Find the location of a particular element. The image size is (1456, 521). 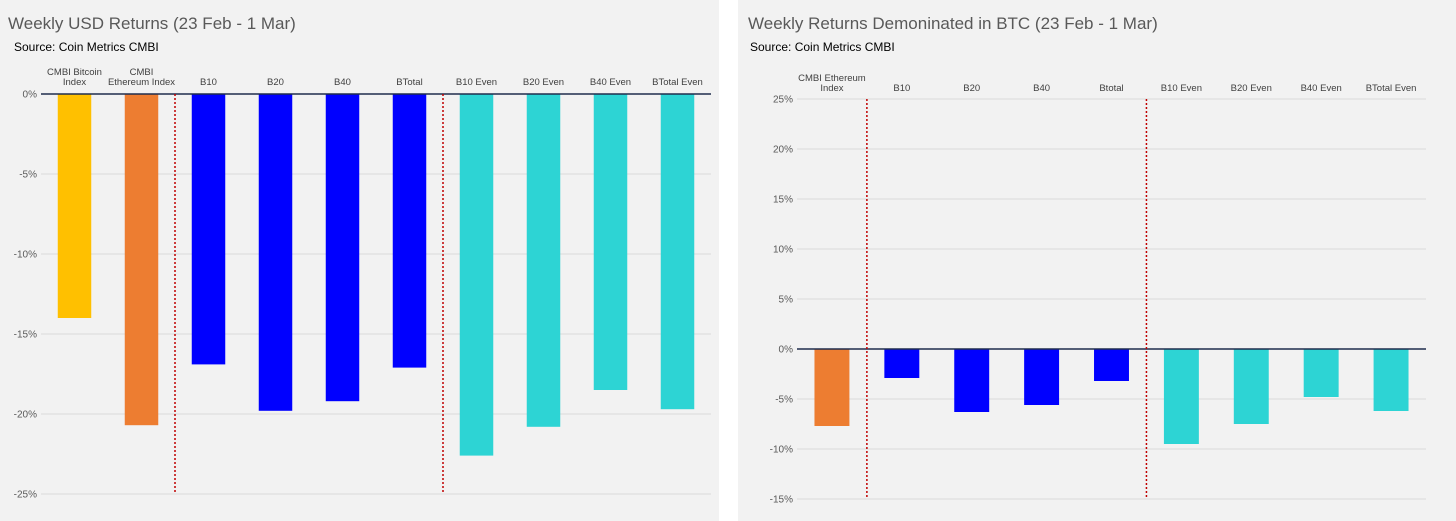

y-tick-label: 10% is located at coordinates (783, 250).